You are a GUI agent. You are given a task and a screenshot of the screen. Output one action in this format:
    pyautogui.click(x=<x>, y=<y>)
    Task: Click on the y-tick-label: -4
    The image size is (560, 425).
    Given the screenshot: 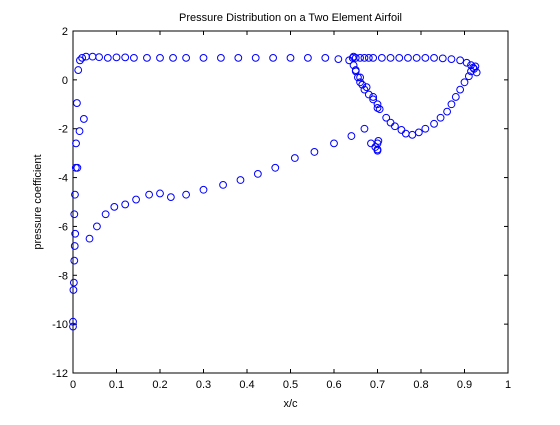 What is the action you would take?
    pyautogui.click(x=63, y=179)
    